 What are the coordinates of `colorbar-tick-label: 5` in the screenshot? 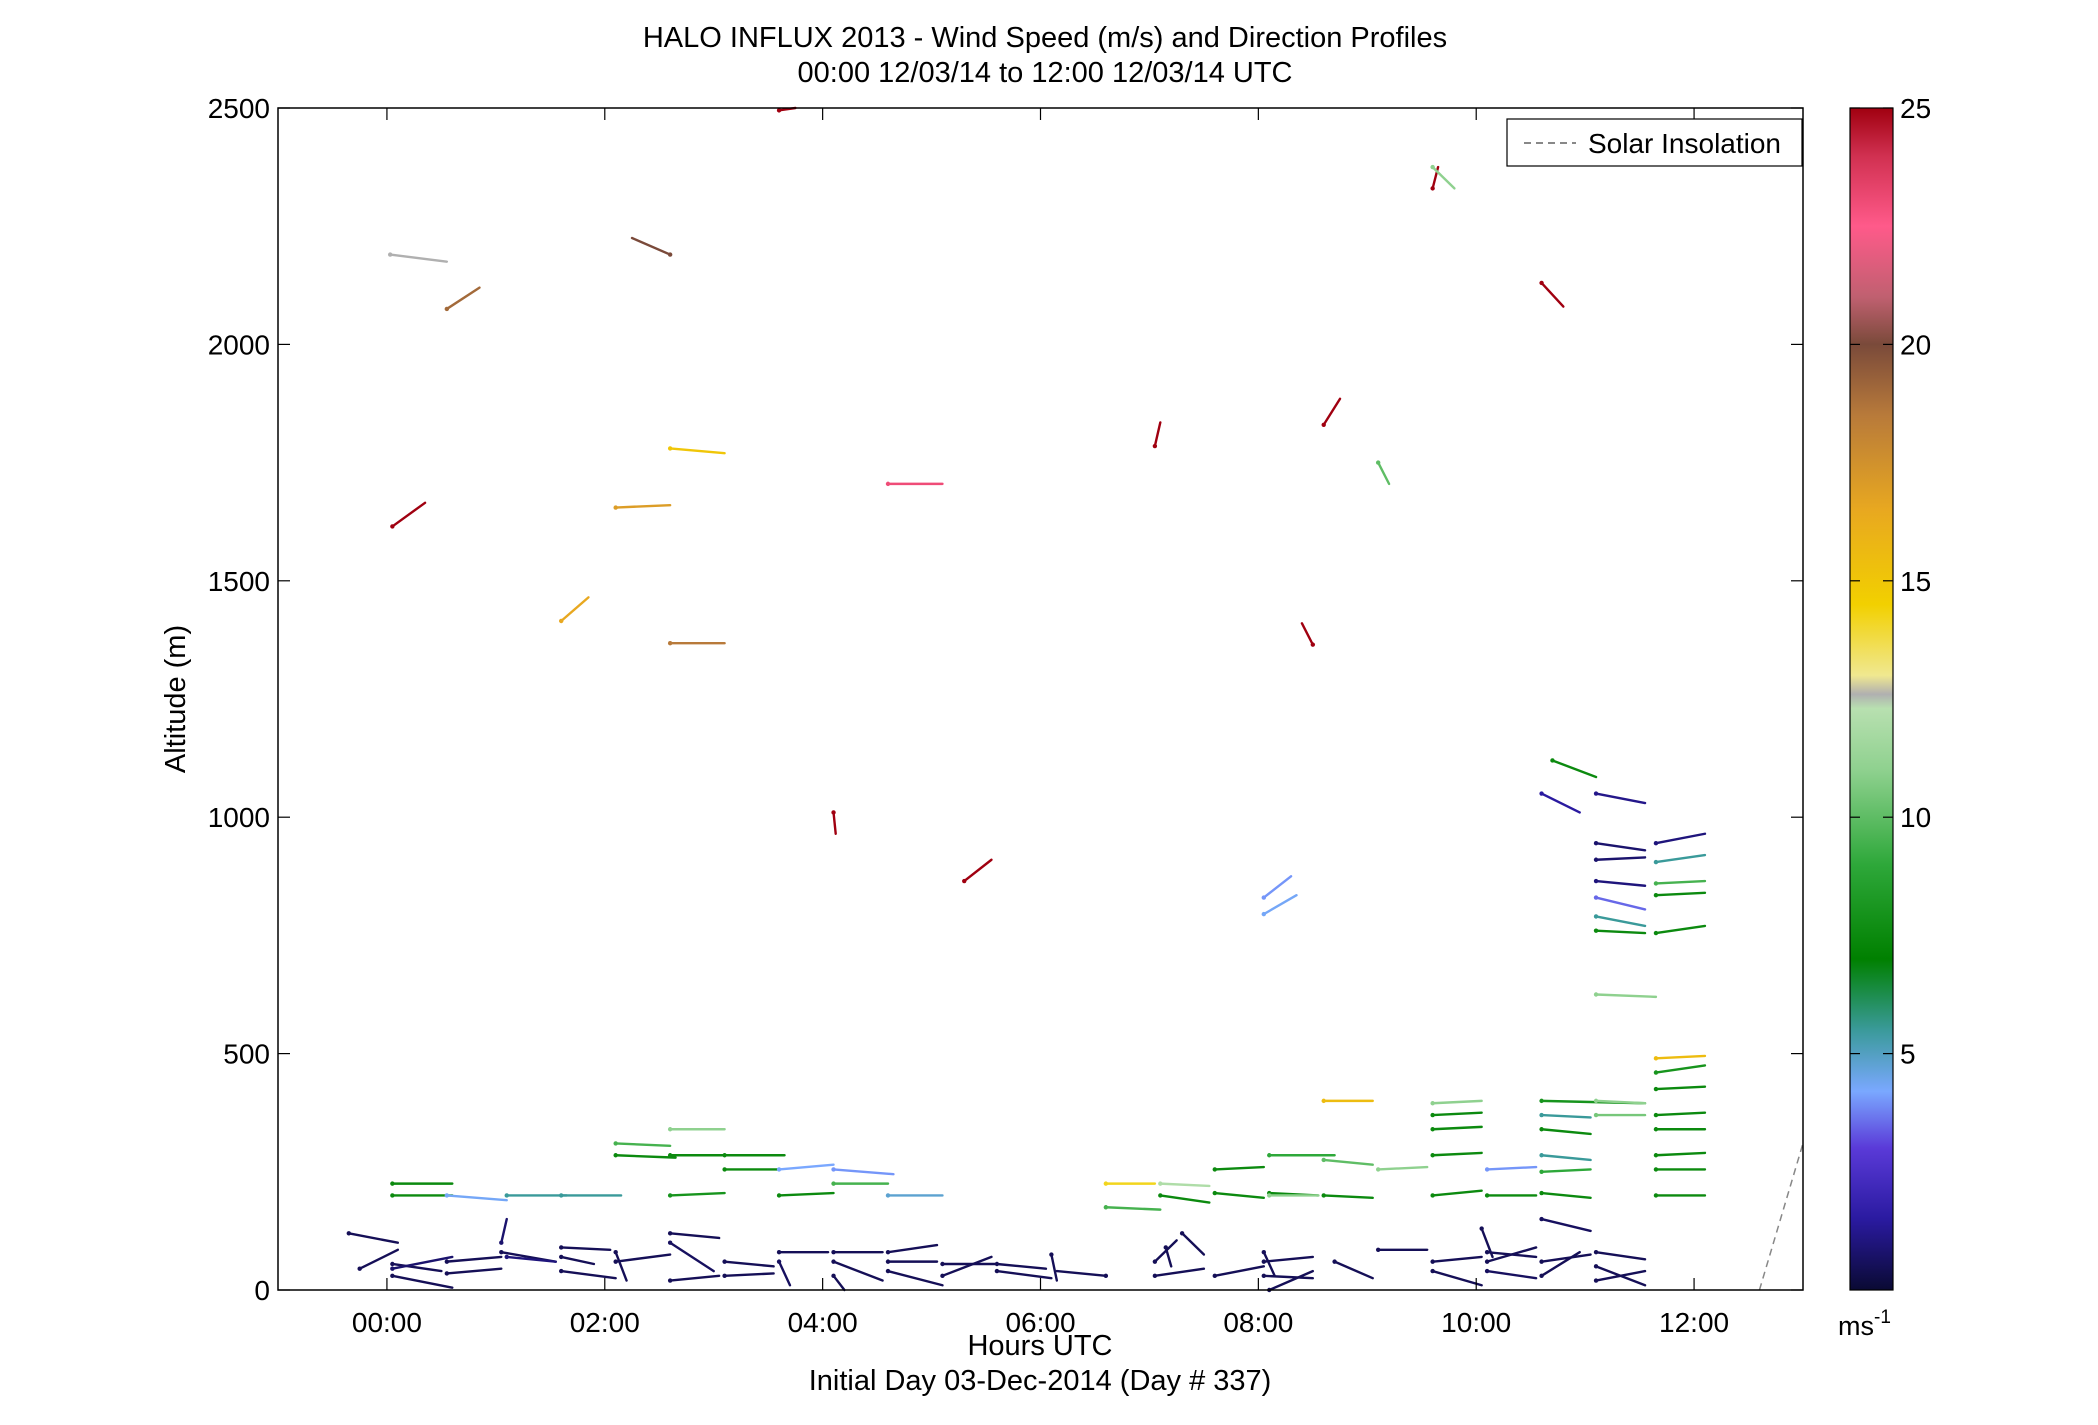 It's located at (1908, 1054).